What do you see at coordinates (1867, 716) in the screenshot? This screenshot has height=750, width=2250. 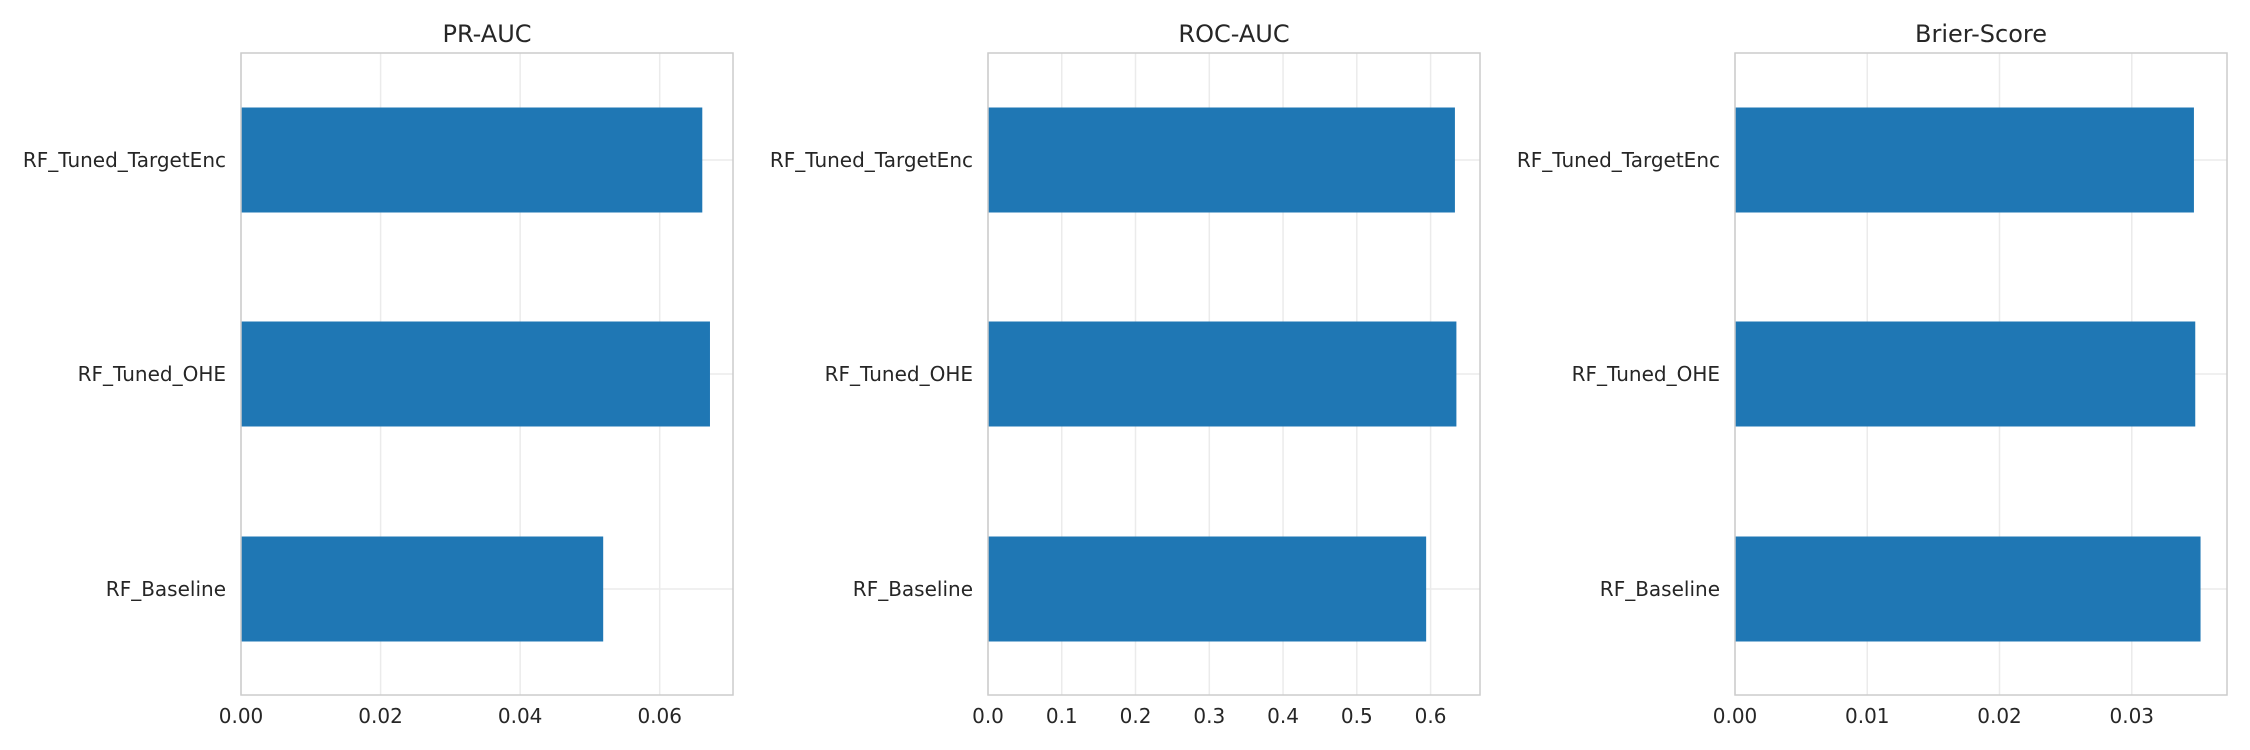 I see `x-tick-label: 0.01` at bounding box center [1867, 716].